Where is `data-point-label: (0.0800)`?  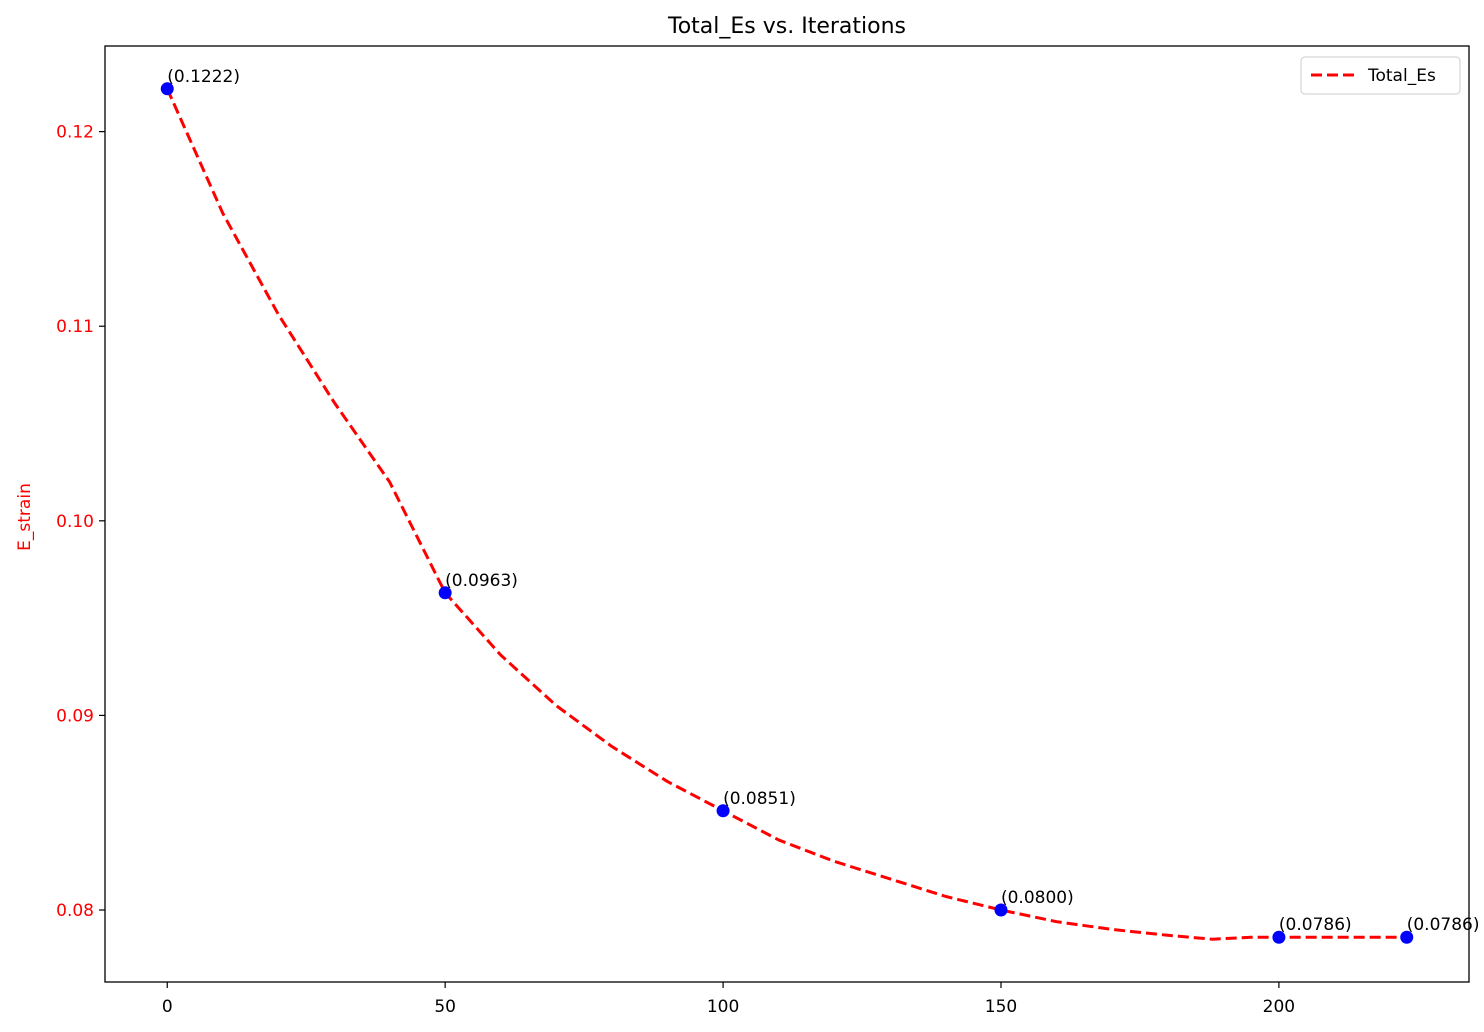 data-point-label: (0.0800) is located at coordinates (1037, 898).